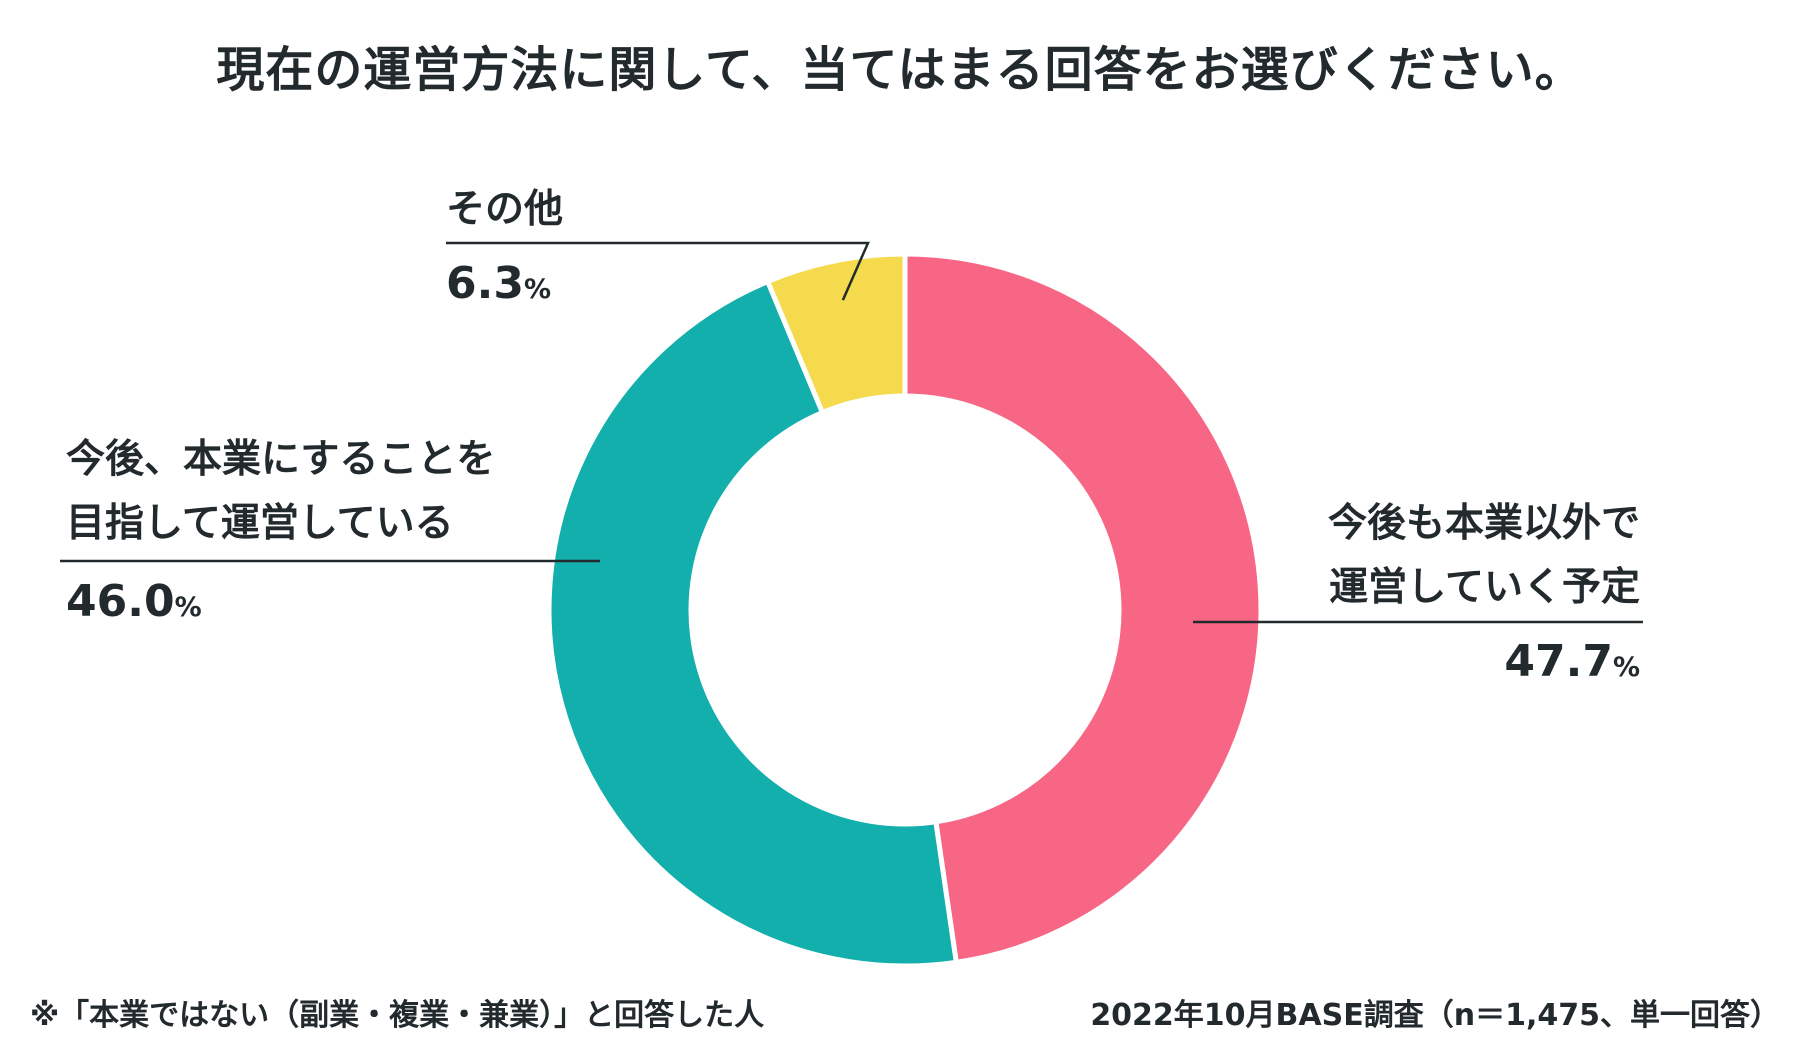 The height and width of the screenshot is (1051, 1800). I want to click on label-slice-2-value: 6.3%, so click(499, 283).